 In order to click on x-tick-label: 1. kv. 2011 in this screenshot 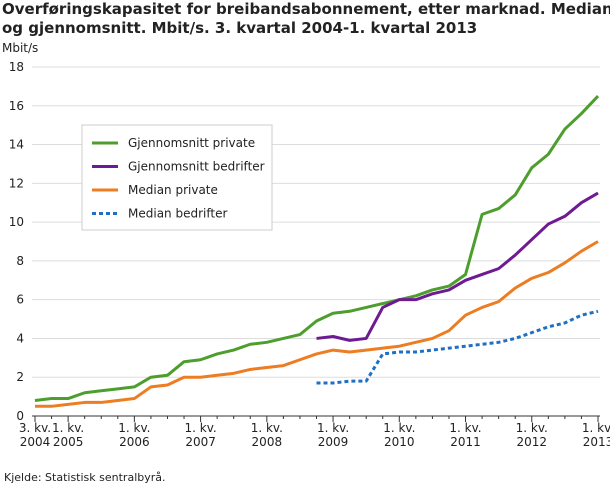, I will do `click(465, 435)`.